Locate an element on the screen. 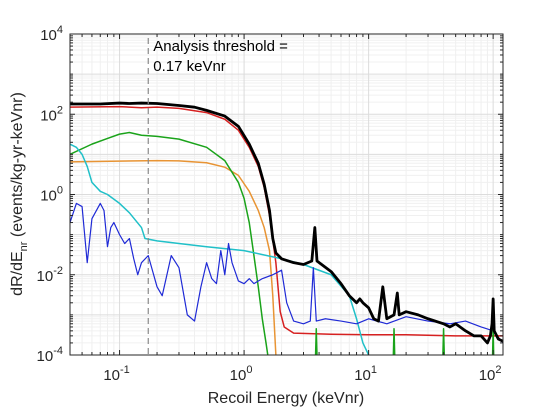  y-tick-label: 10⁴ is located at coordinates (51, 34).